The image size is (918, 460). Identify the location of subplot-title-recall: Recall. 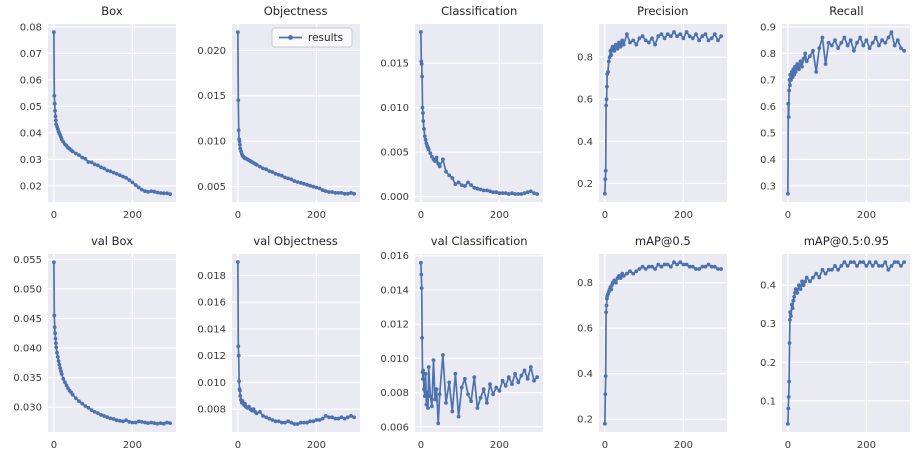
(846, 11).